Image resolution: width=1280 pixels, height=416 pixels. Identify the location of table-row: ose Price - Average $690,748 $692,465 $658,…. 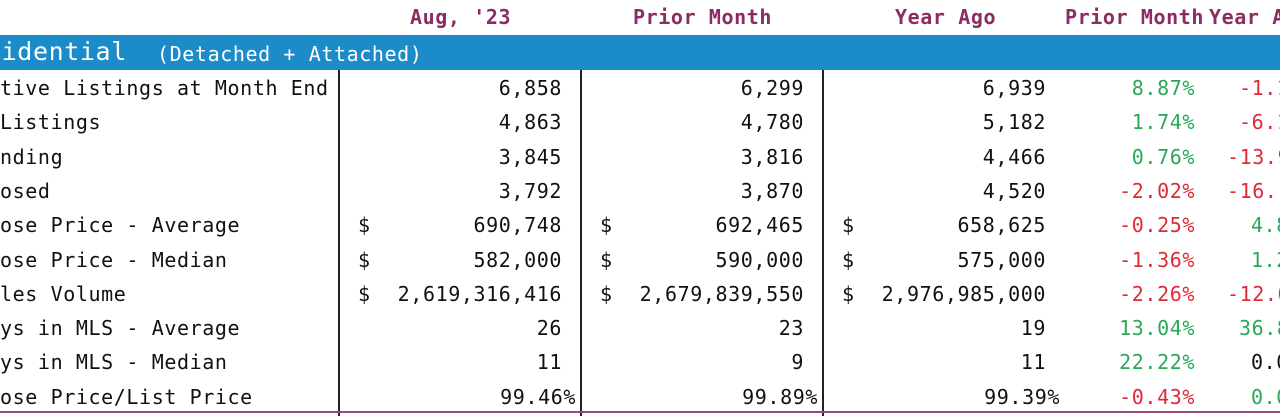
(640, 226).